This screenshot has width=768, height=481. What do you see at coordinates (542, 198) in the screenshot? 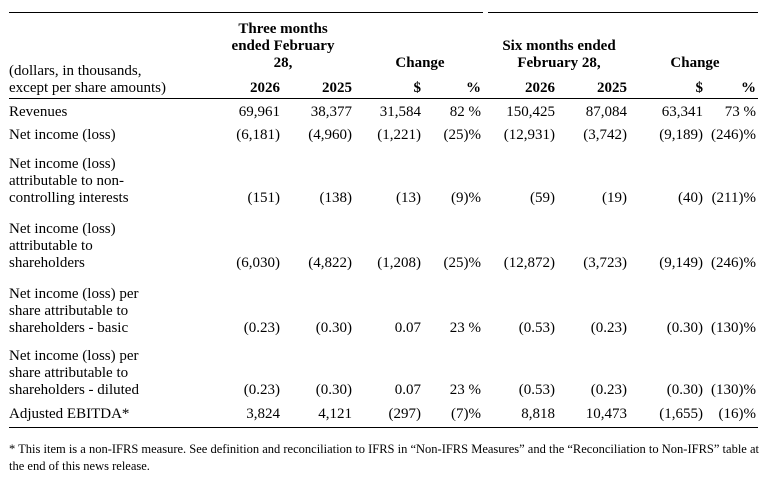
I see `cell-h-2026: (59)` at bounding box center [542, 198].